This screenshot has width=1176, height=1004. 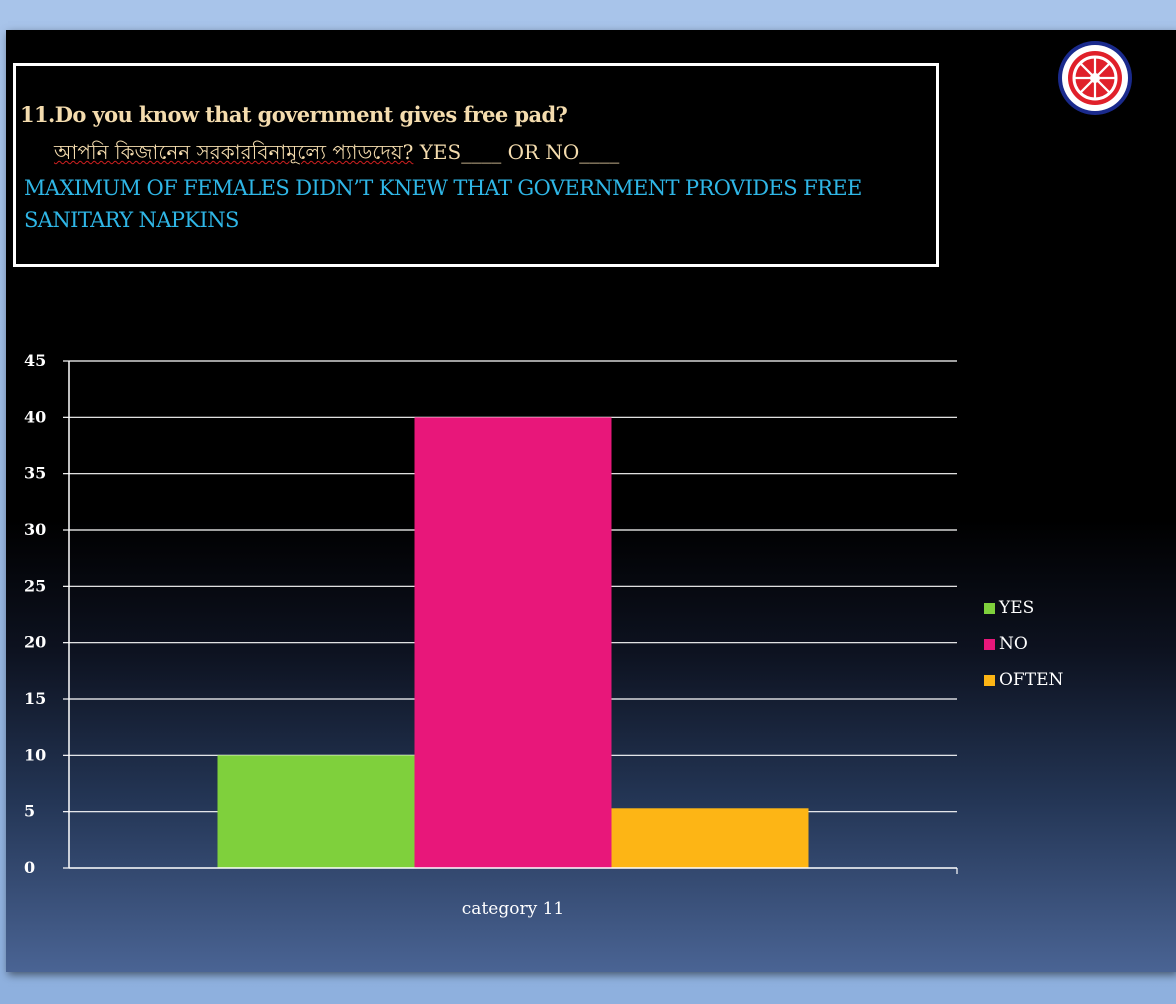 What do you see at coordinates (516, 152) in the screenshot?
I see `answer-options: YES____ OR NO____` at bounding box center [516, 152].